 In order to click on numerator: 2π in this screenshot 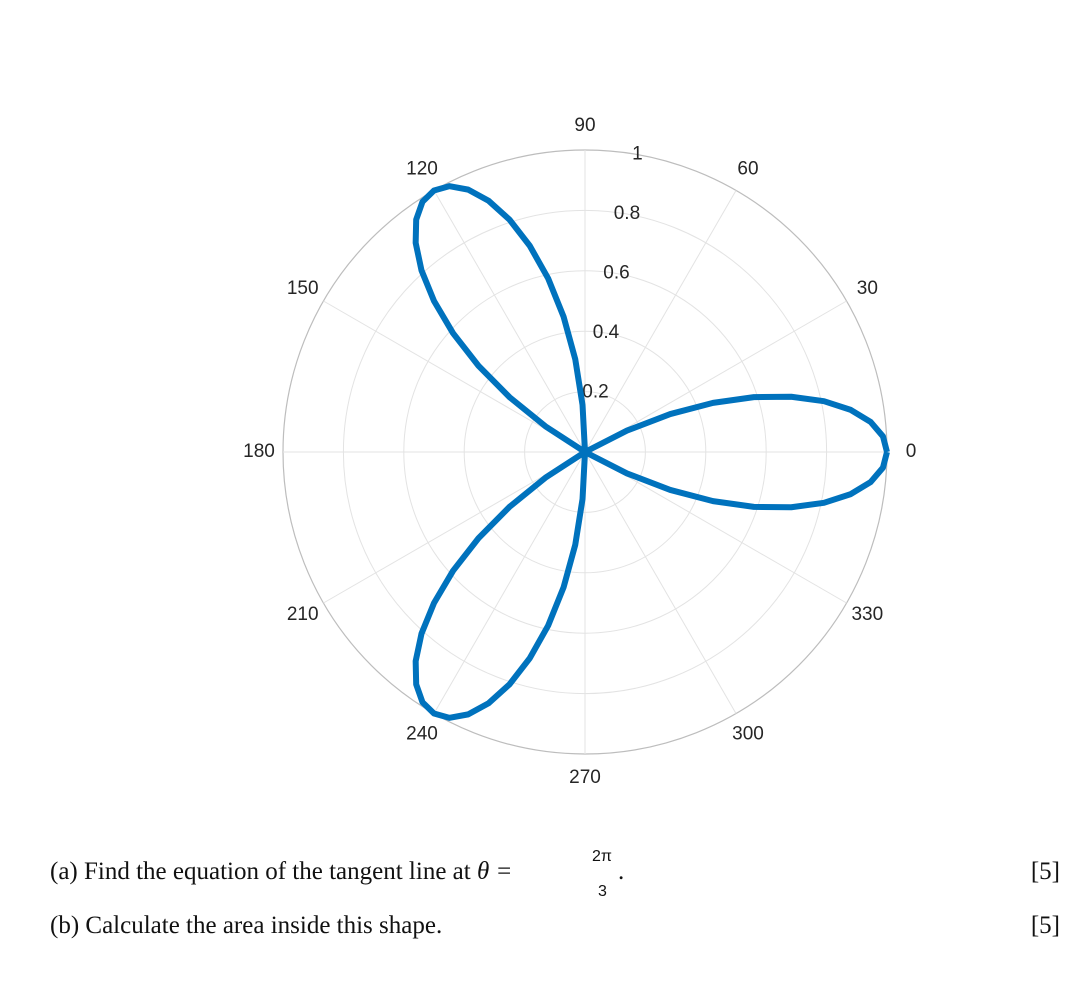, I will do `click(602, 856)`.